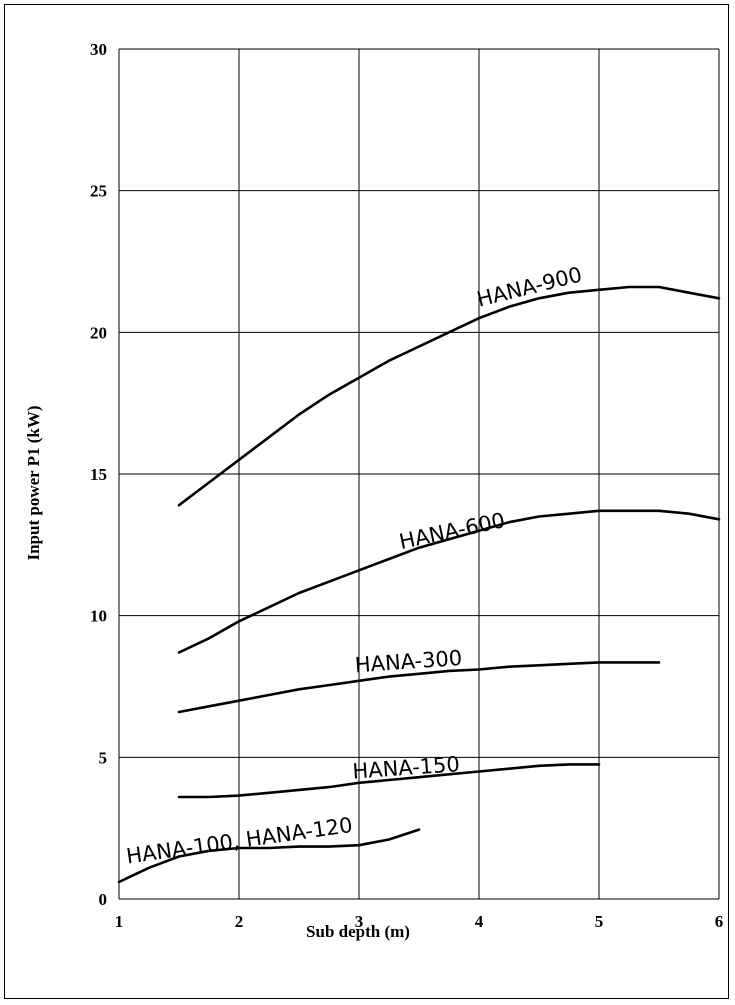 This screenshot has width=735, height=1005. What do you see at coordinates (98, 616) in the screenshot?
I see `y-tick-label-2: 10` at bounding box center [98, 616].